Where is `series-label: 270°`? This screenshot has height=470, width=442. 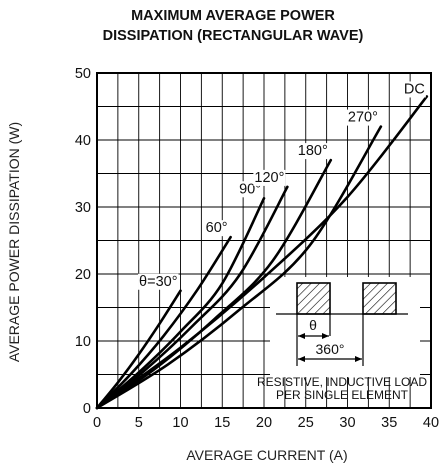 series-label: 270° is located at coordinates (363, 118).